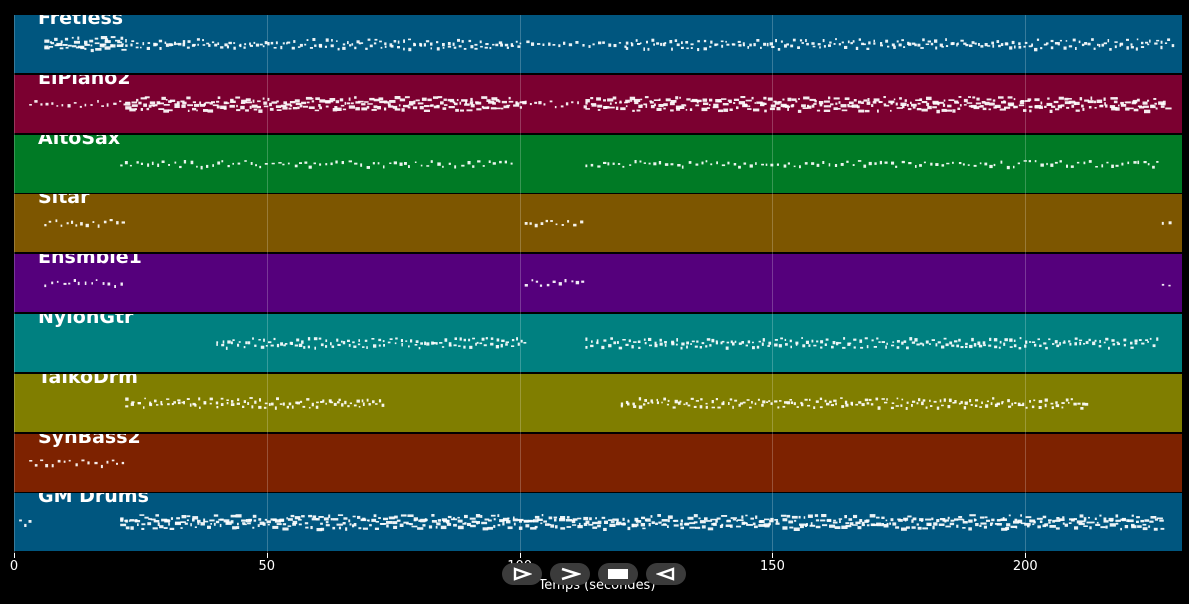 The width and height of the screenshot is (1189, 604). Describe the element at coordinates (598, 462) in the screenshot. I see `track-synbass2: SynBass2` at that location.